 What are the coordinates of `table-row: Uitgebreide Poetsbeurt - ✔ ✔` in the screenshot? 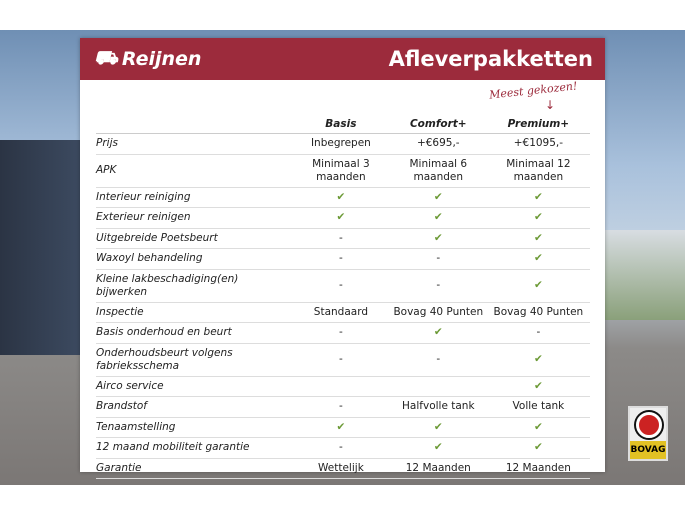 It's located at (343, 238).